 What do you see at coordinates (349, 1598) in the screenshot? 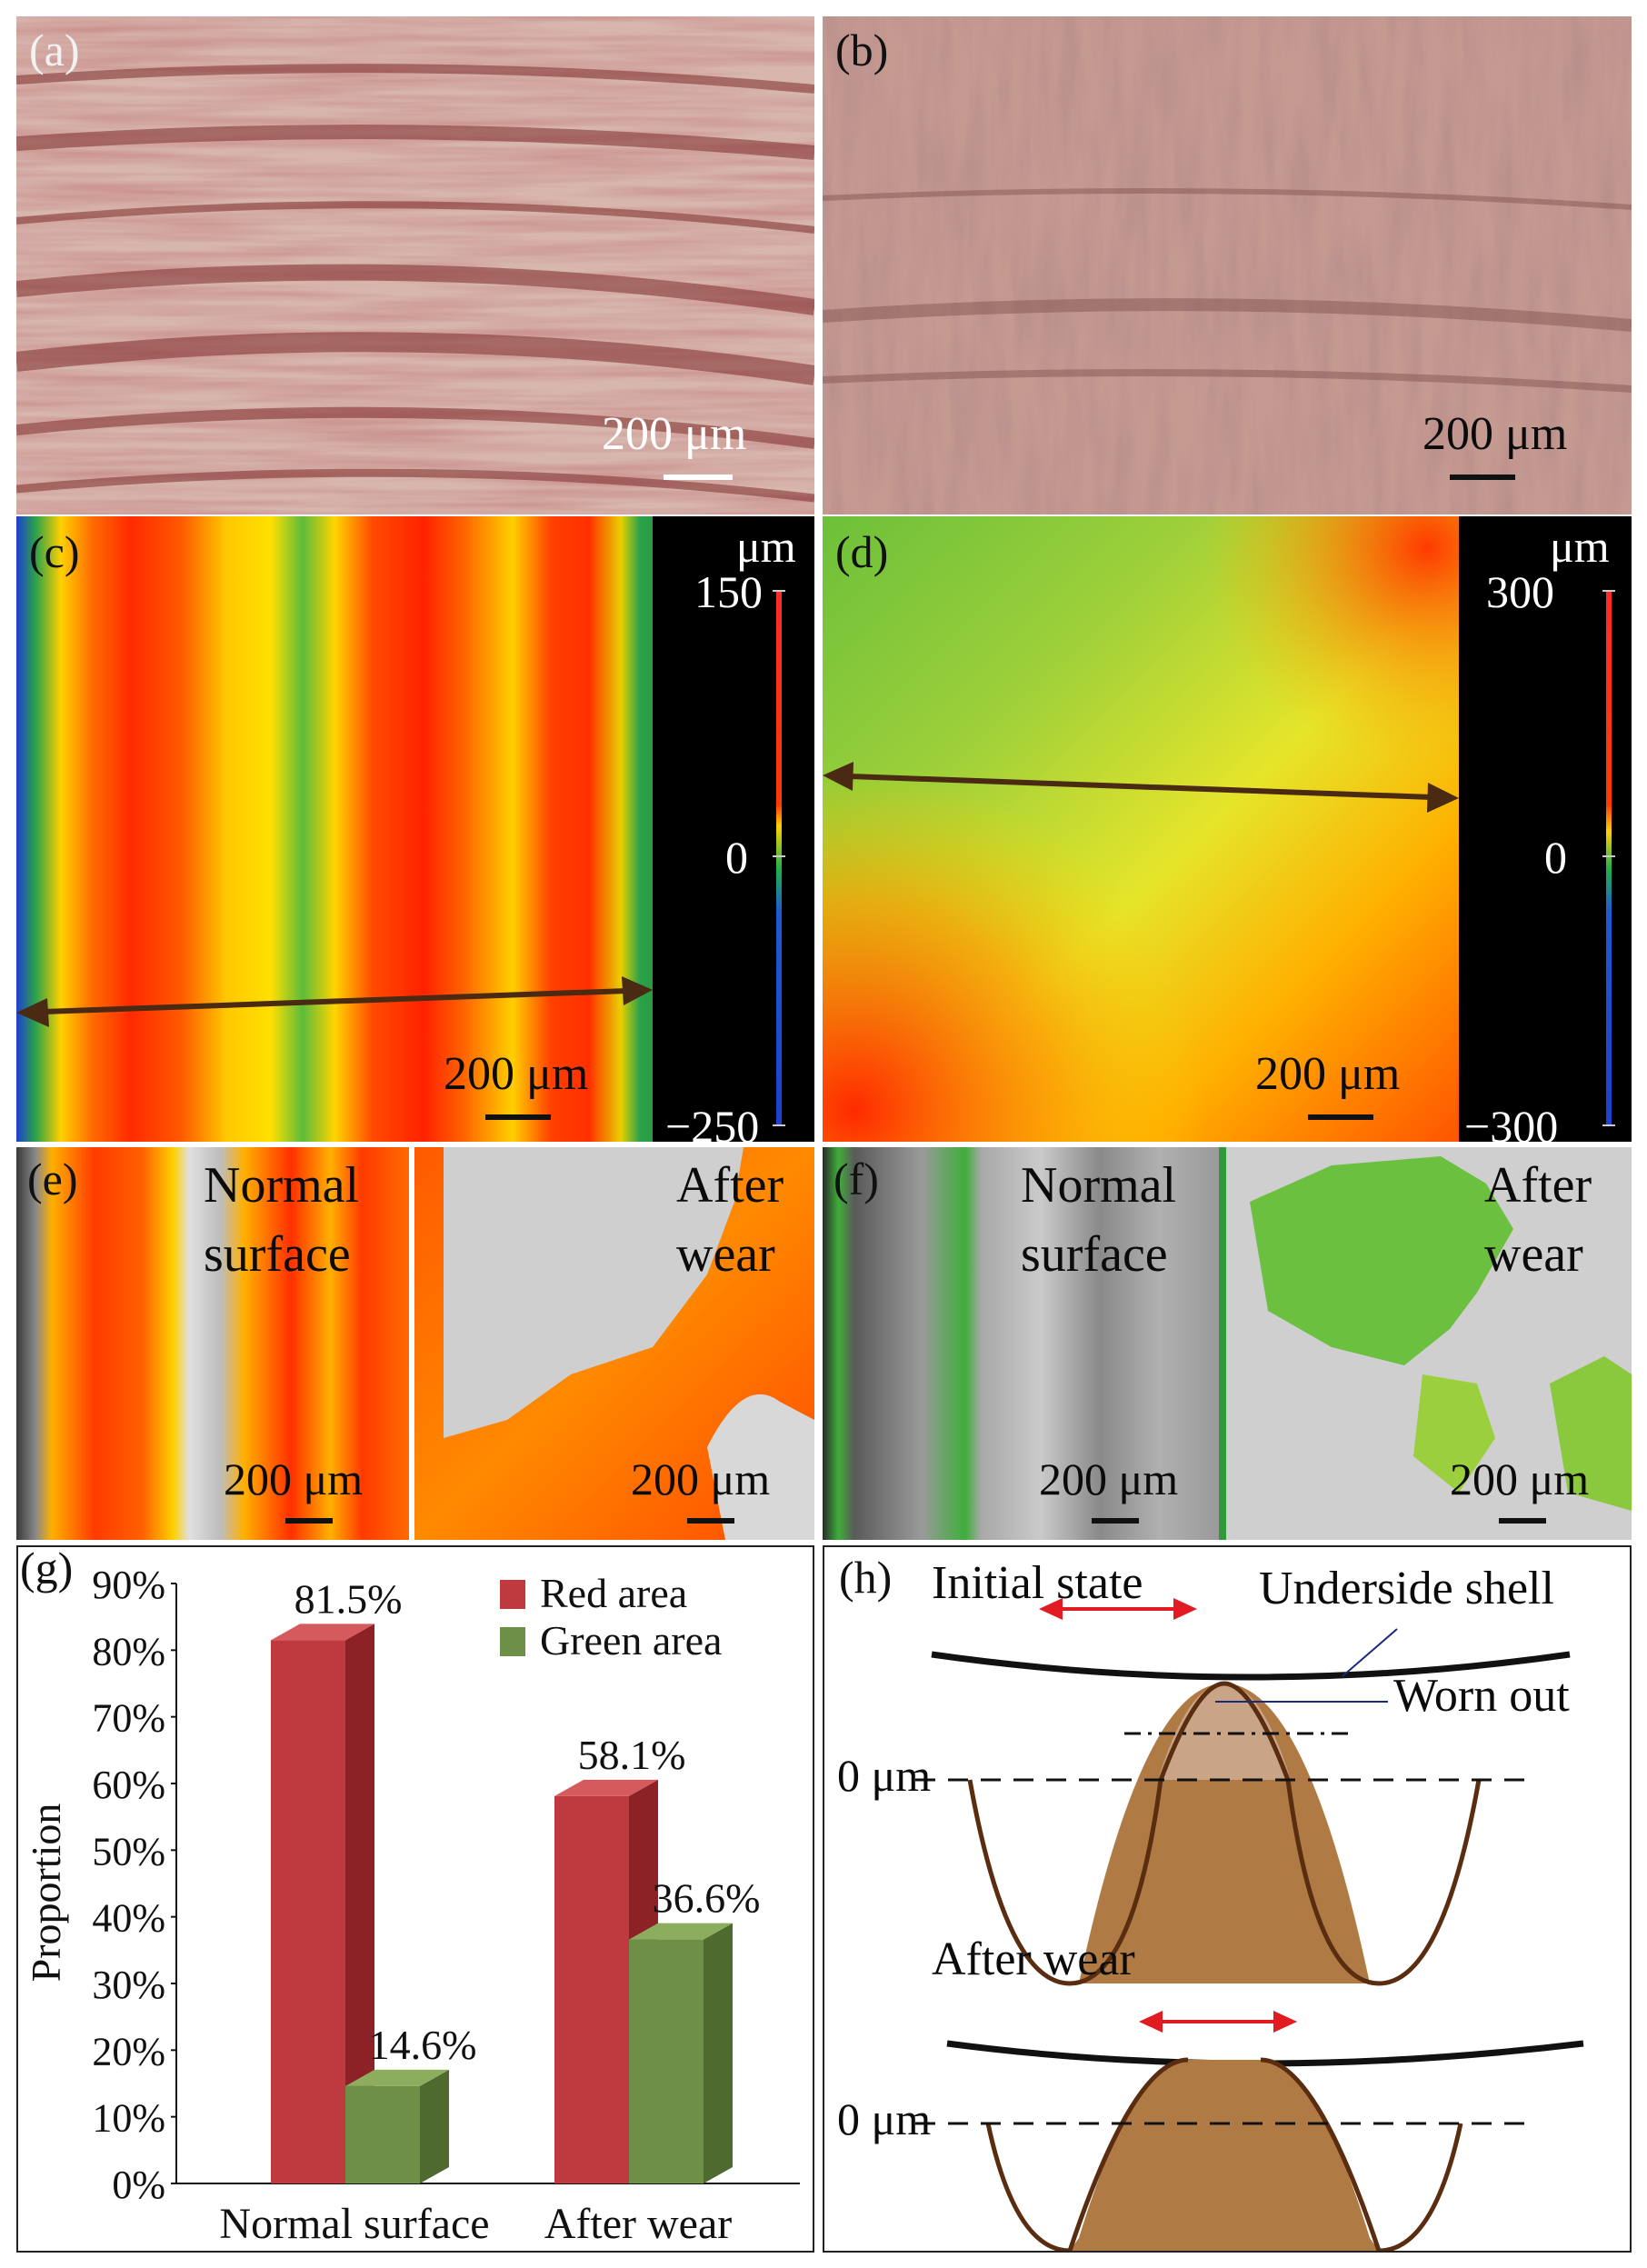
I see `data-label: 81.5%` at bounding box center [349, 1598].